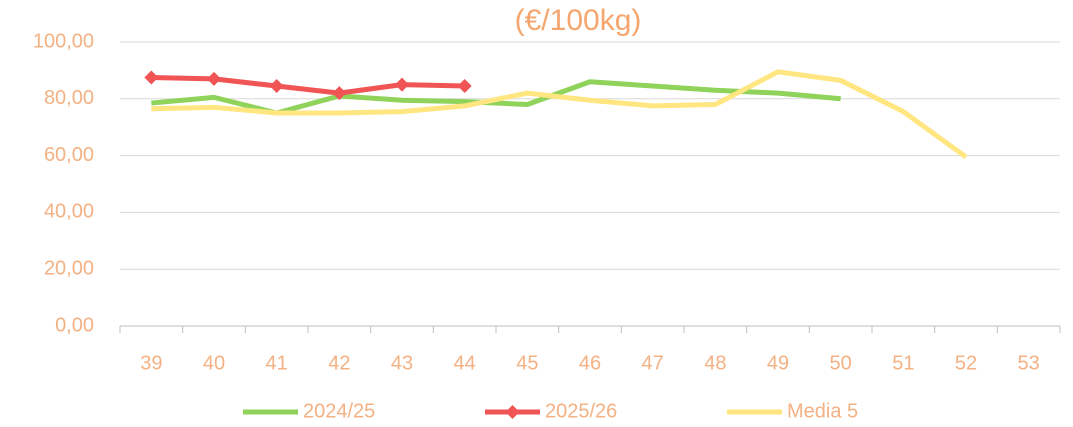 The width and height of the screenshot is (1073, 427). I want to click on x-tick-label: 44, so click(465, 363).